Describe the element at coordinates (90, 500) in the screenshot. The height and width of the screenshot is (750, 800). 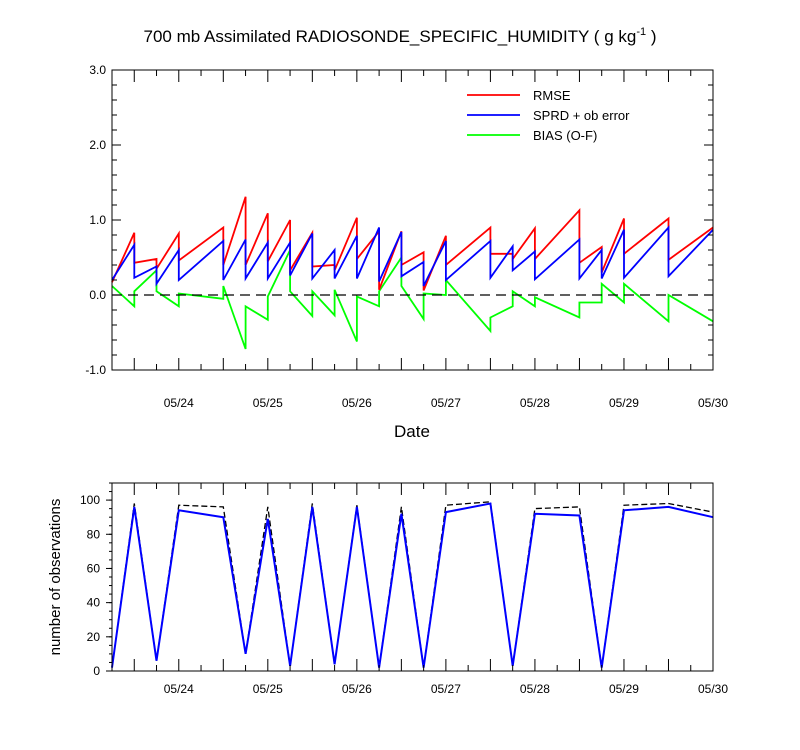
I see `y-tick-label: 100` at that location.